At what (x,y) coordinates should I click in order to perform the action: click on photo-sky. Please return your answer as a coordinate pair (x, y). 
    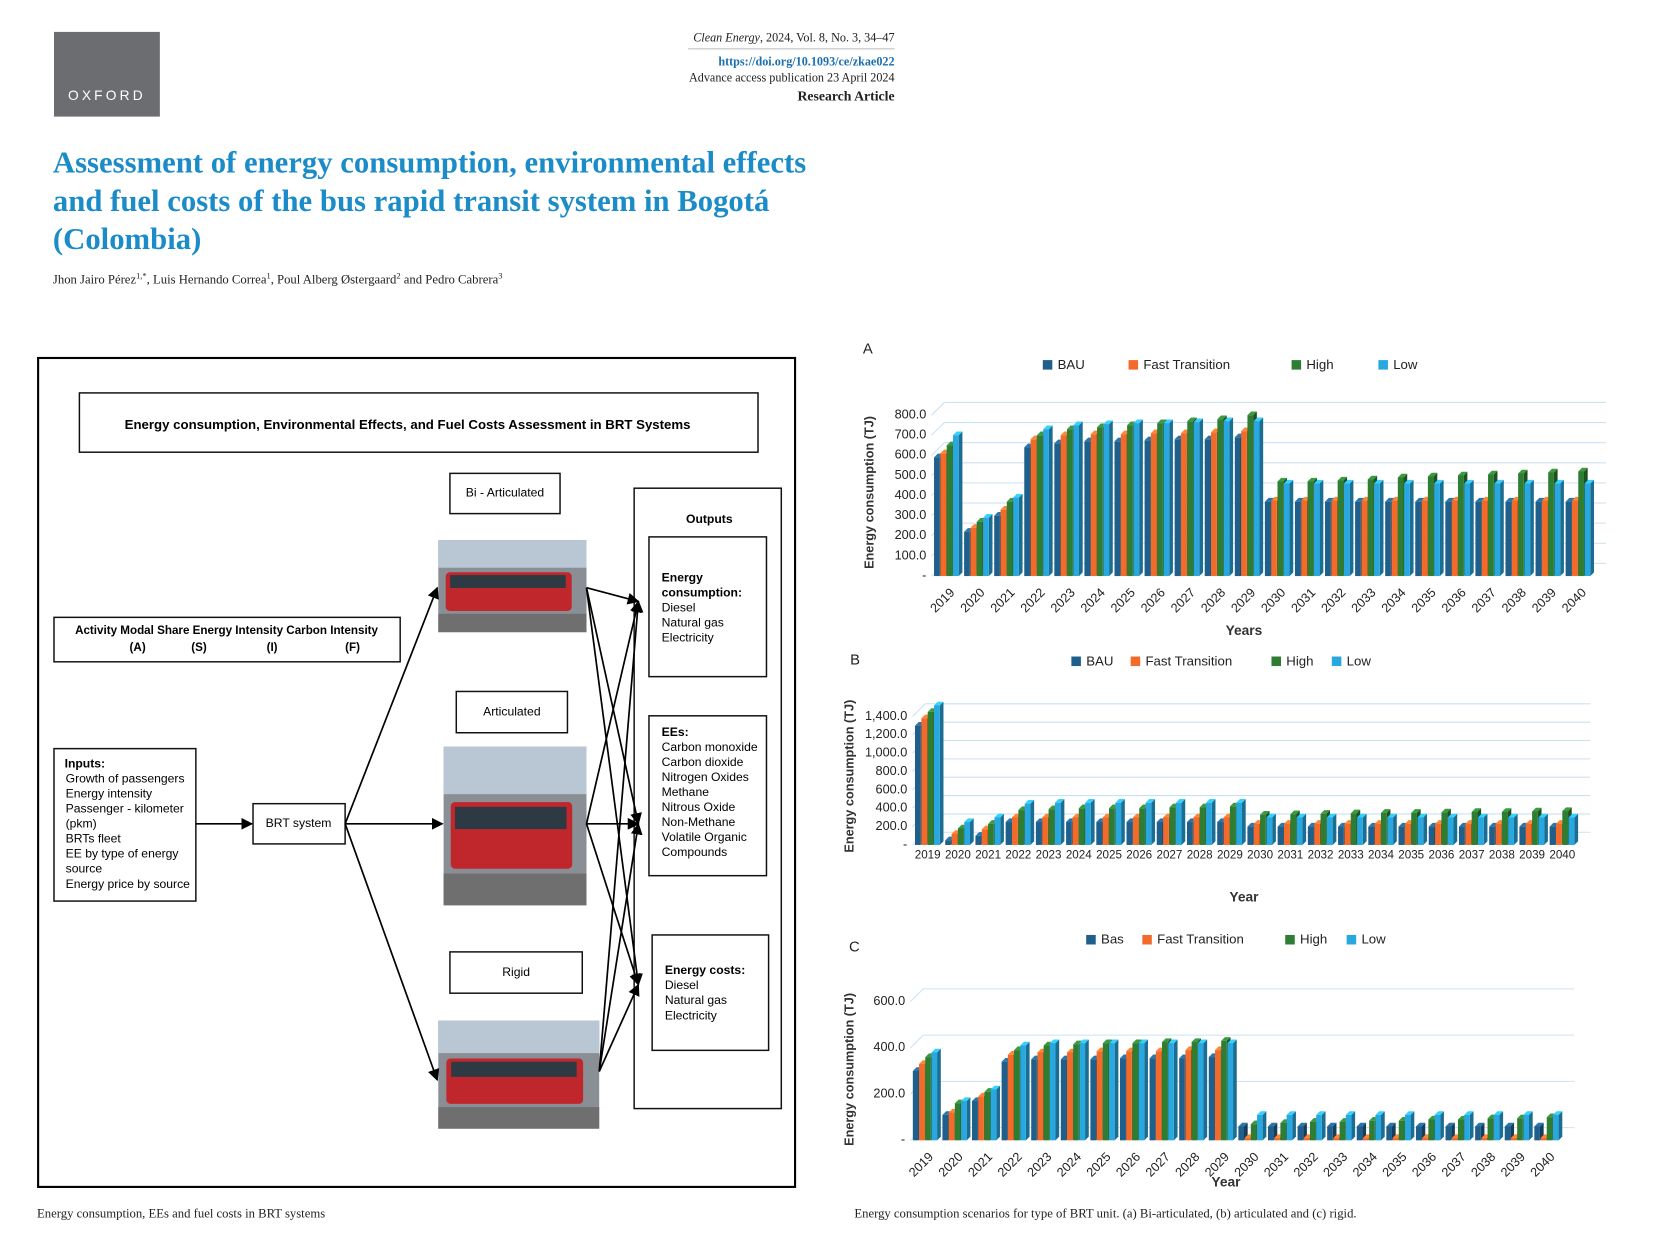
    Looking at the image, I should click on (515, 770).